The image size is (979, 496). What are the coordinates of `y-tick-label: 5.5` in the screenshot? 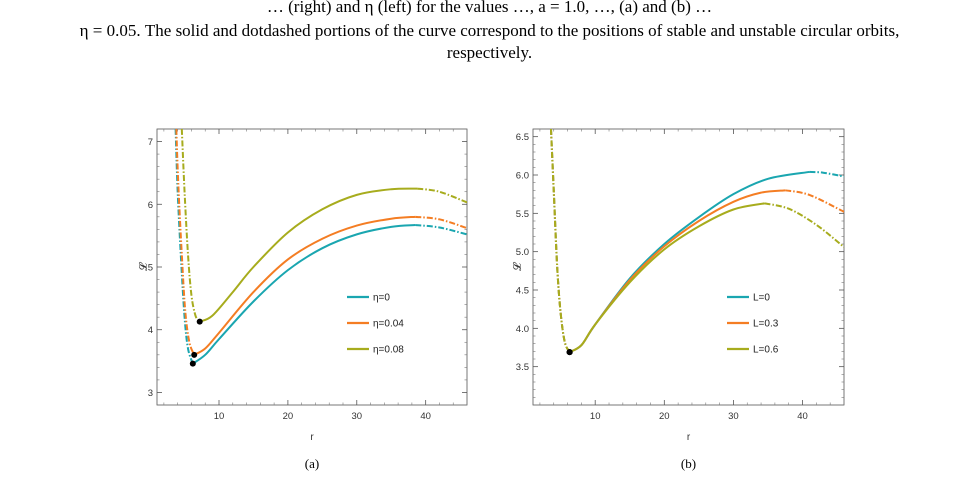 It's located at (522, 214).